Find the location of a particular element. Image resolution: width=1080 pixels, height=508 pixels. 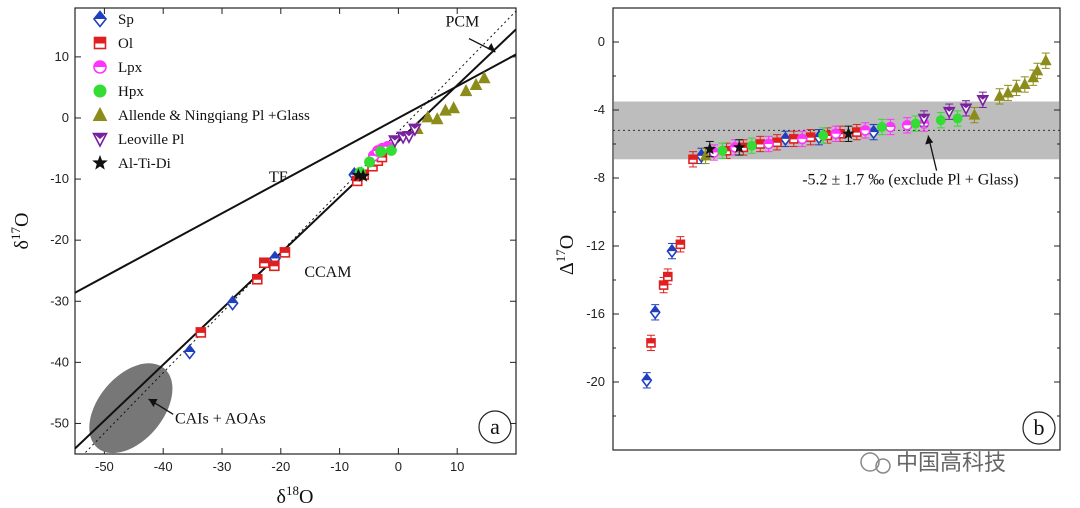

cais-aoas-ellipse is located at coordinates (131, 408).